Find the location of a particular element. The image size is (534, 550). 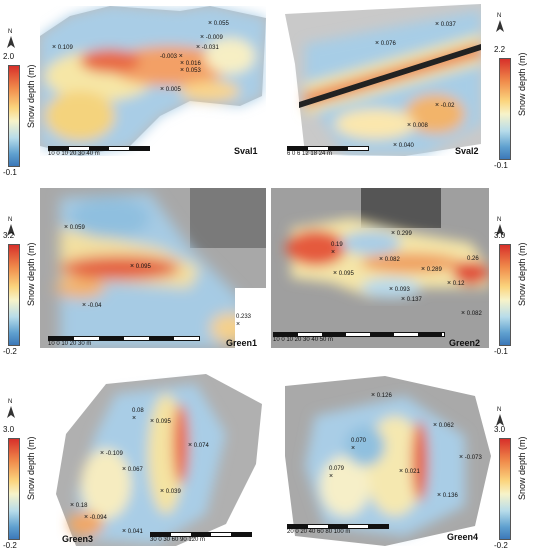

depth-point: -0.003 × is located at coordinates (171, 56).